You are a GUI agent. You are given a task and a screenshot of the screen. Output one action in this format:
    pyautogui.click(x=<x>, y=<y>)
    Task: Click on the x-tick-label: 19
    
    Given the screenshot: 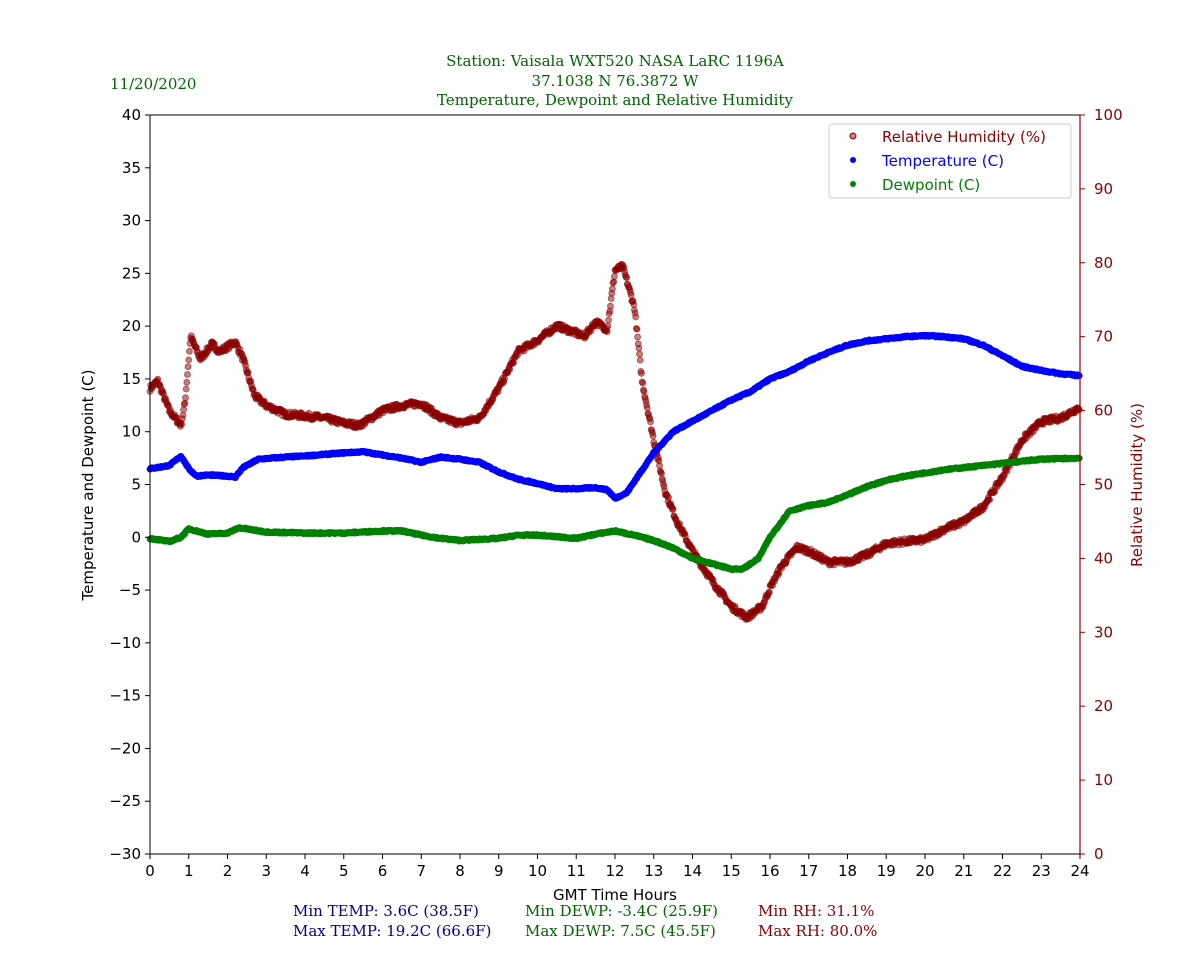 What is the action you would take?
    pyautogui.click(x=886, y=871)
    